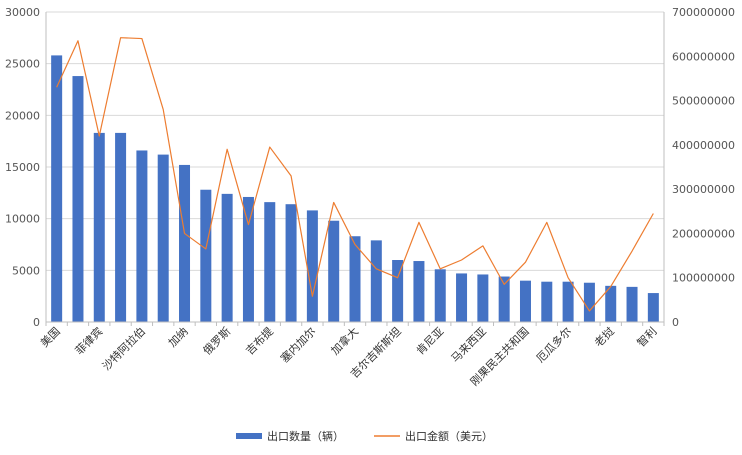 Image resolution: width=742 pixels, height=455 pixels. Describe the element at coordinates (703, 233) in the screenshot. I see `y-right-tick-label: 200000000` at that location.